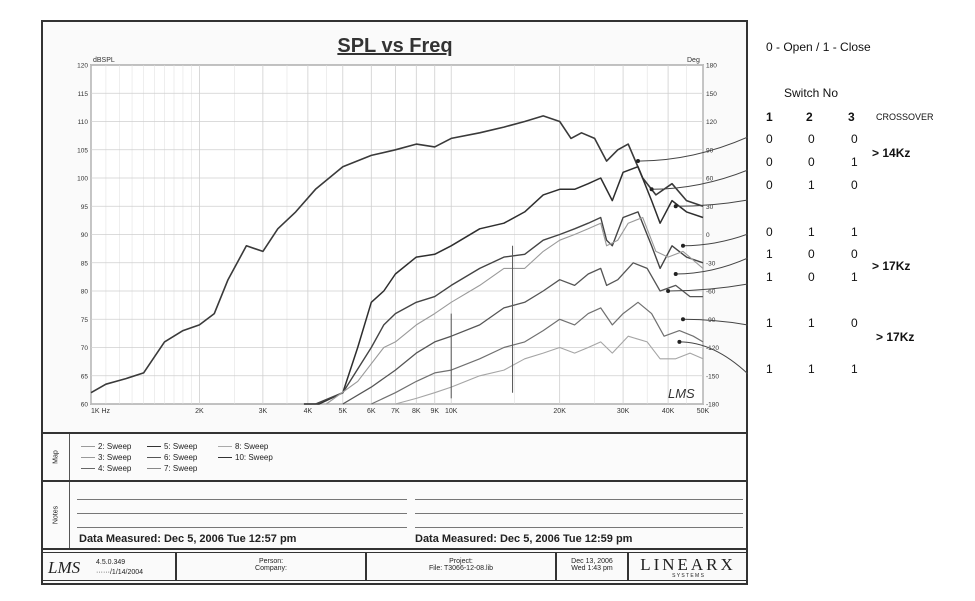 Image resolution: width=975 pixels, height=601 pixels. I want to click on footer-time: Wed 1:43 pm, so click(592, 568).